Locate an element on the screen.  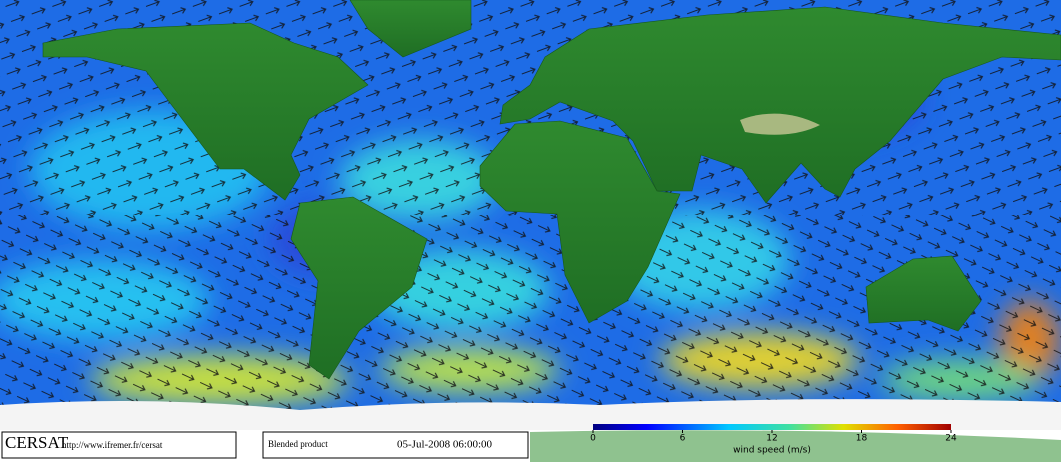
colorbar-tick-label: 18 is located at coordinates (862, 439).